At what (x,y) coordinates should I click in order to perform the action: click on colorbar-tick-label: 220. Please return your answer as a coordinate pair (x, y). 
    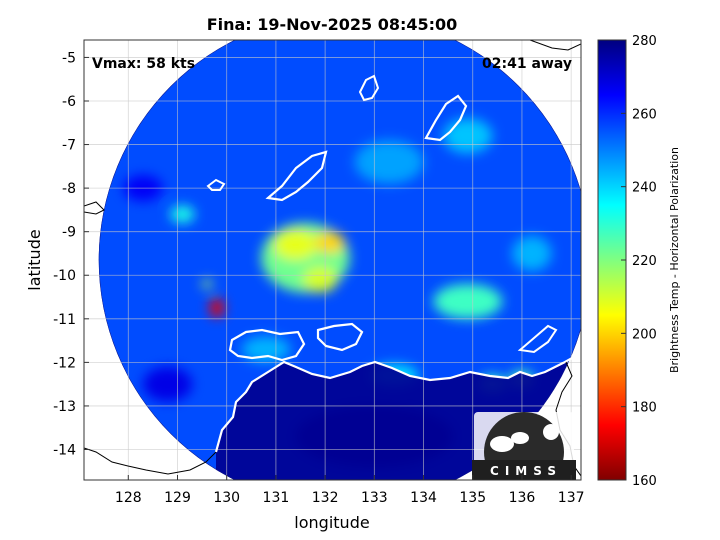
    Looking at the image, I should click on (644, 261).